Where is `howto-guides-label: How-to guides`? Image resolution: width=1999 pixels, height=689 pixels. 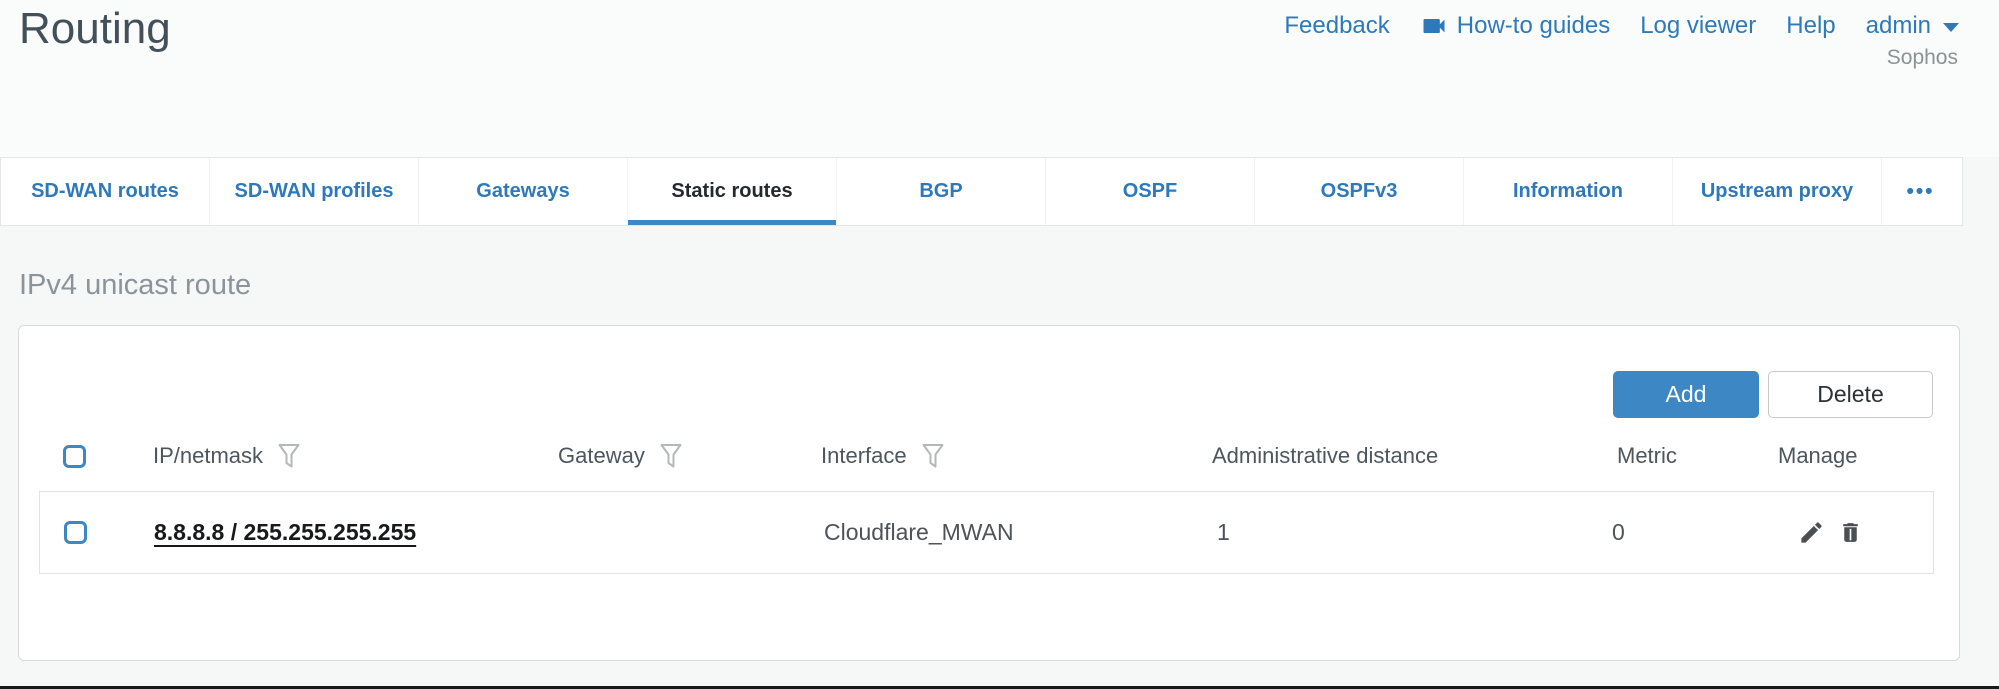 howto-guides-label: How-to guides is located at coordinates (1533, 25).